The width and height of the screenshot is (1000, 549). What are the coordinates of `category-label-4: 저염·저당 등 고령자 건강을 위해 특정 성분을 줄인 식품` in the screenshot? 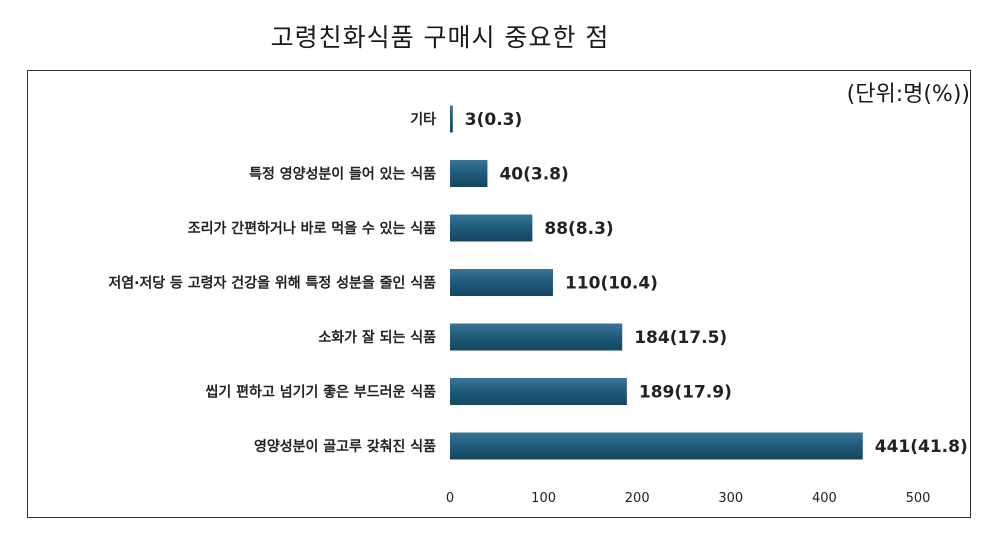 It's located at (272, 283).